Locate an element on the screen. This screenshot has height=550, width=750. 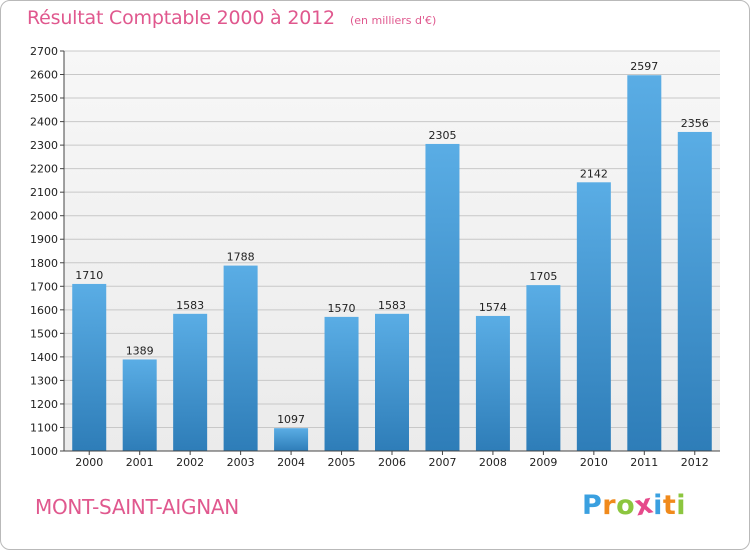
x-tick-label: 2012 is located at coordinates (695, 462).